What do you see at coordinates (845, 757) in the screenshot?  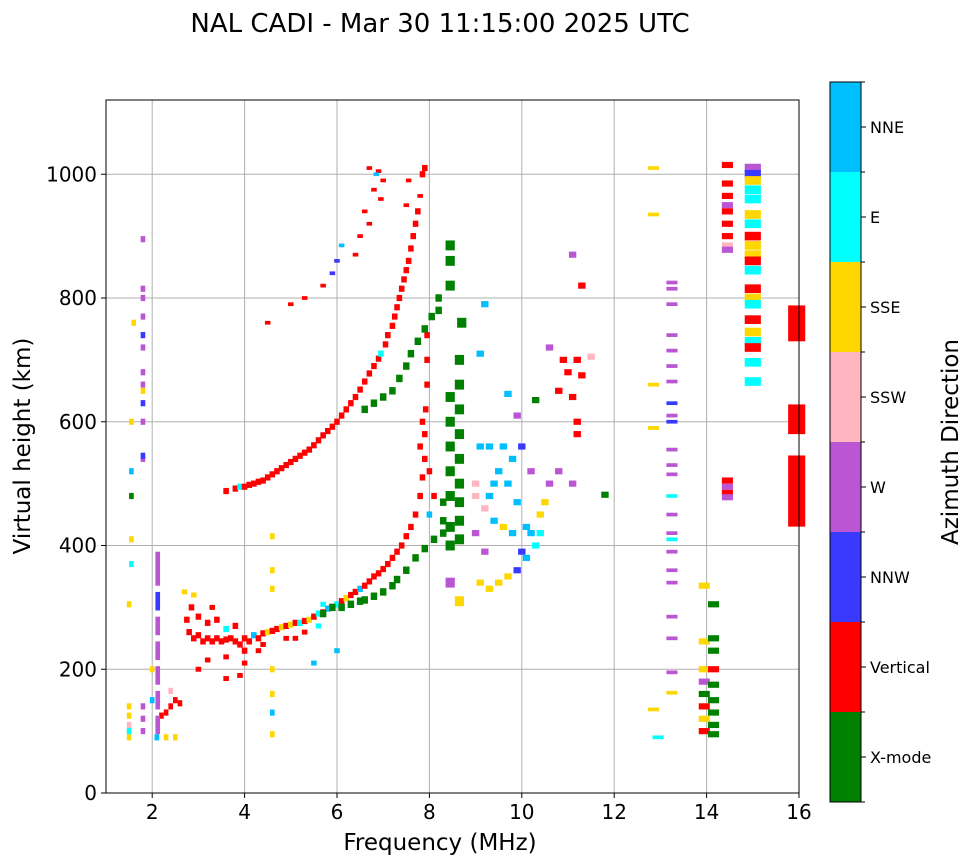 I see `colorbar-swatch-x-mode` at bounding box center [845, 757].